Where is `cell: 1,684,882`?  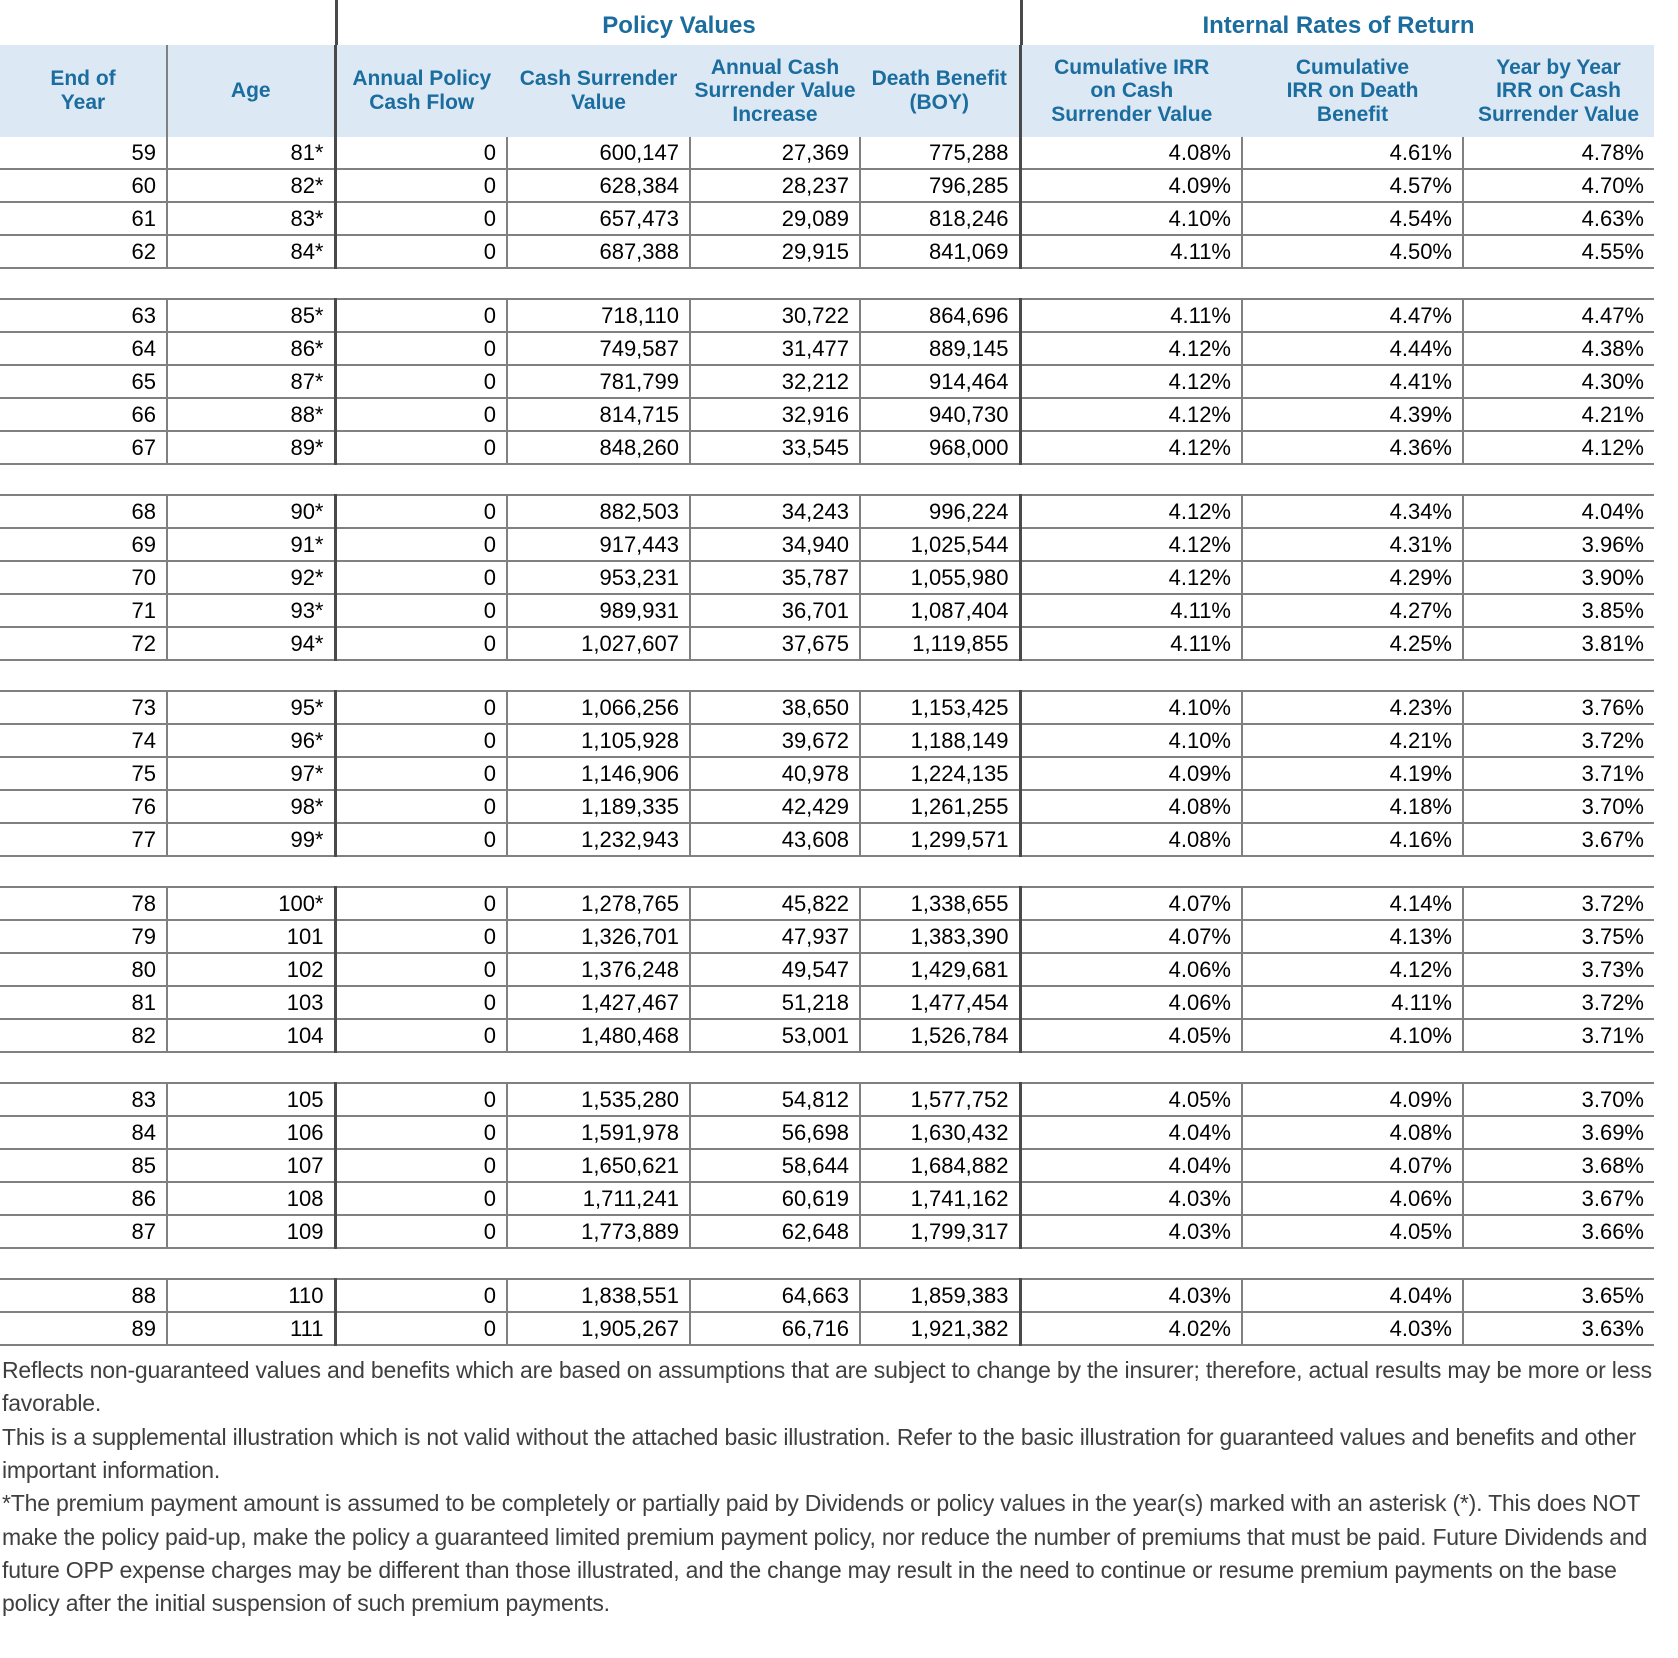
cell: 1,684,882 is located at coordinates (941, 1166).